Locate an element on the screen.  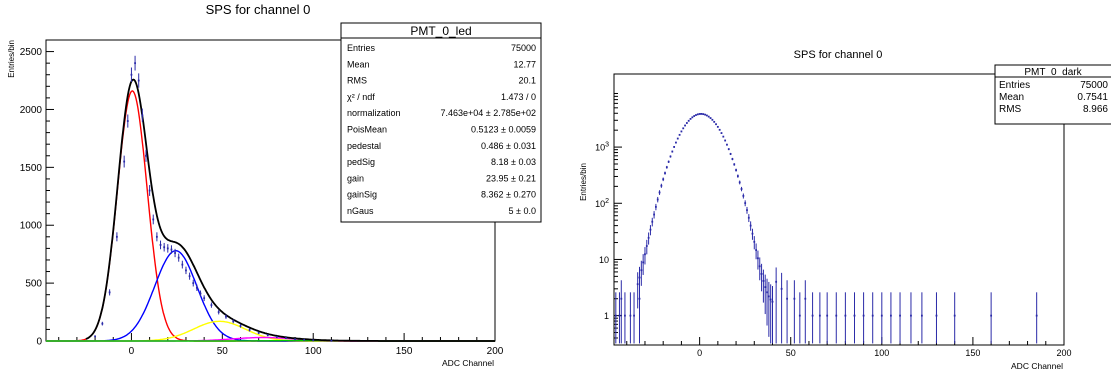
left-x-tick-label: 0 is located at coordinates (132, 351).